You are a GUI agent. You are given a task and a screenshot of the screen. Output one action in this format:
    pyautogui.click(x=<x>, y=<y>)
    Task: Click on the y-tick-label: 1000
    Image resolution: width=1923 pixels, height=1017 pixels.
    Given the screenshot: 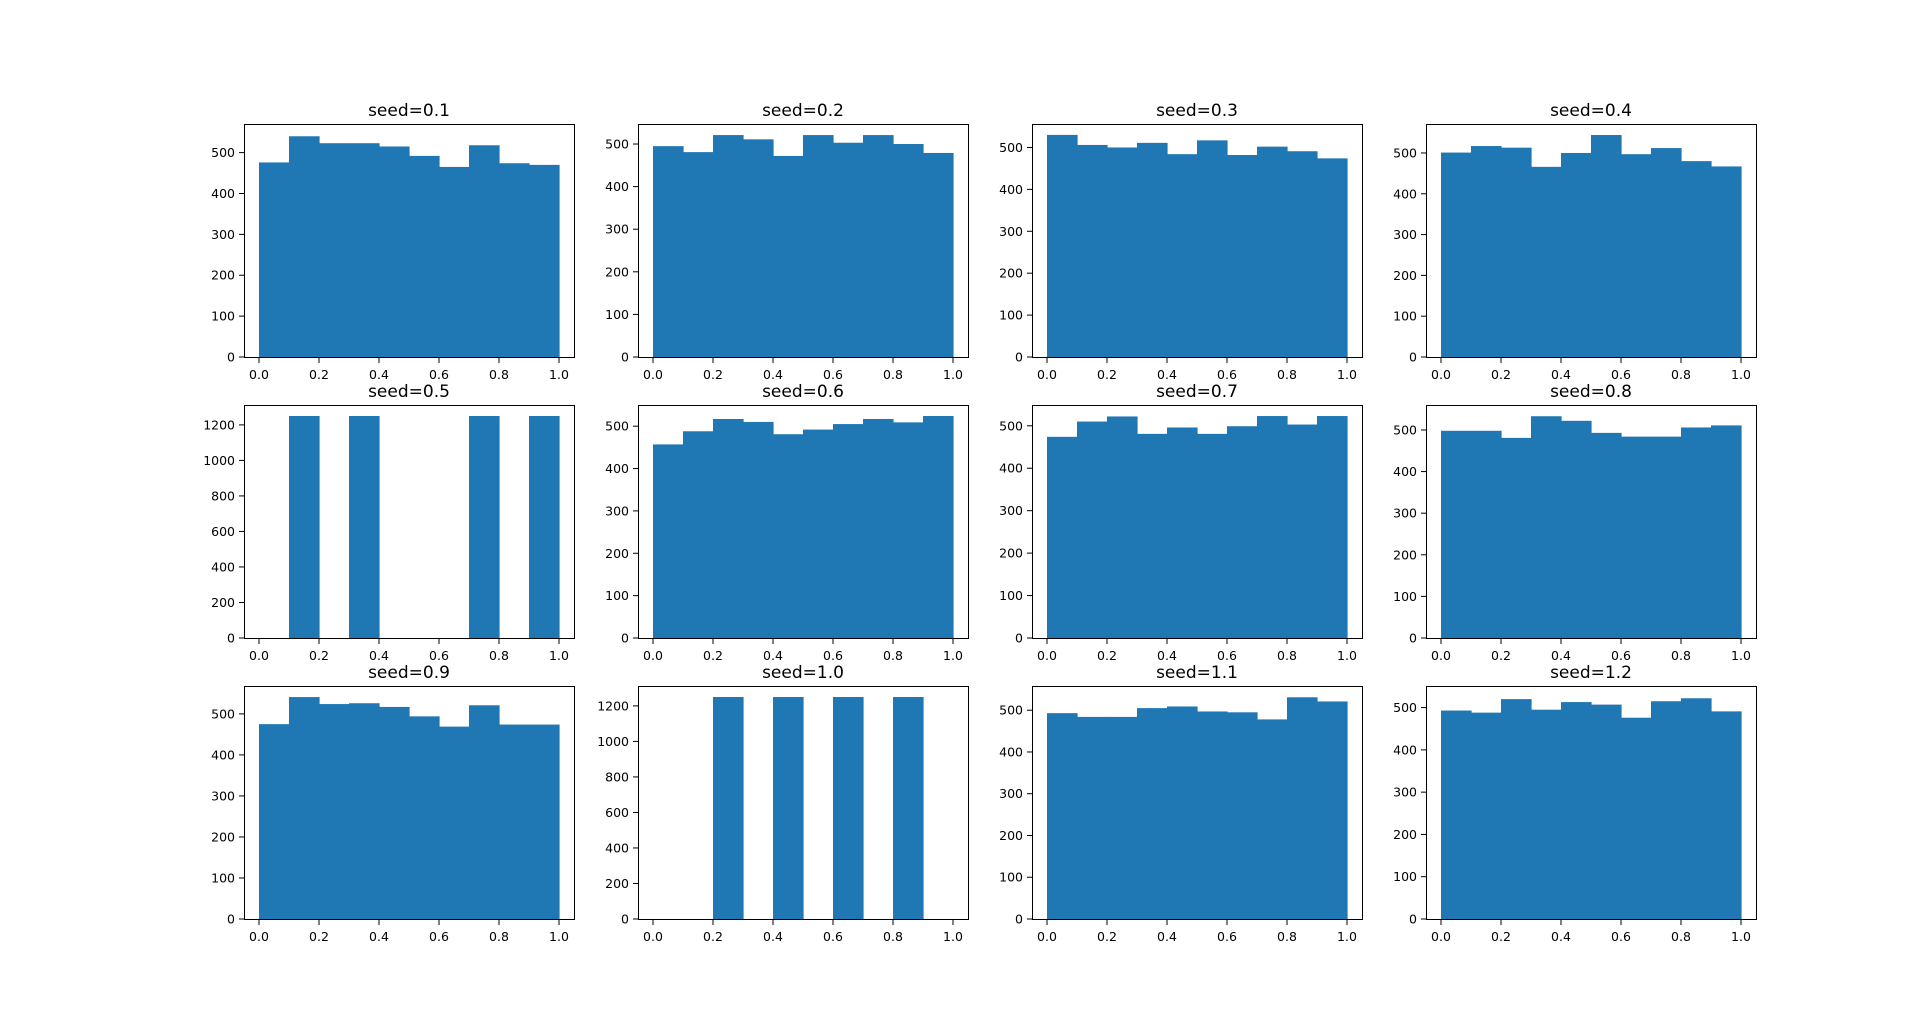 What is the action you would take?
    pyautogui.click(x=613, y=741)
    